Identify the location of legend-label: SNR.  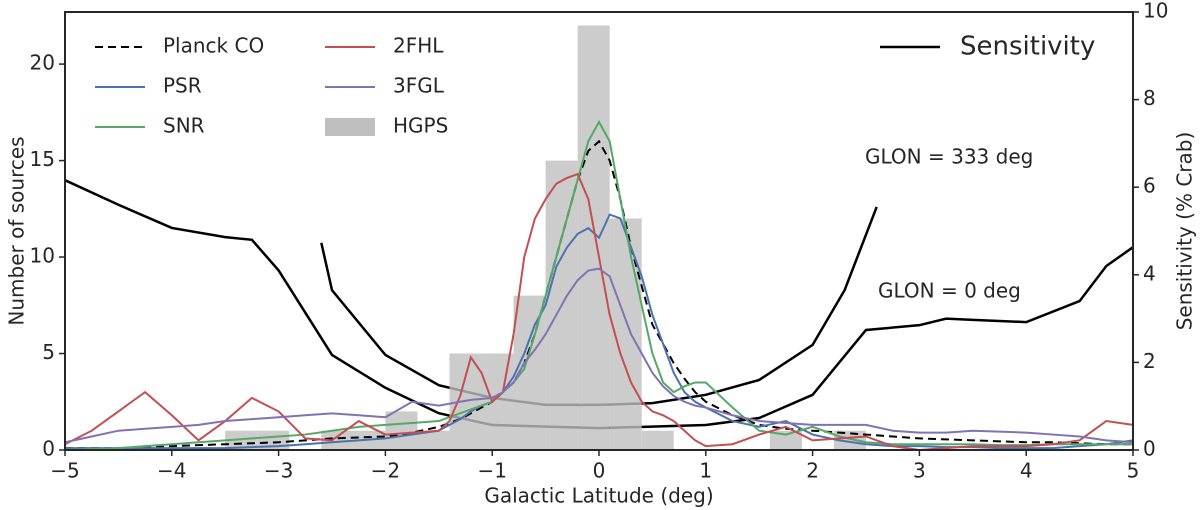
(184, 126).